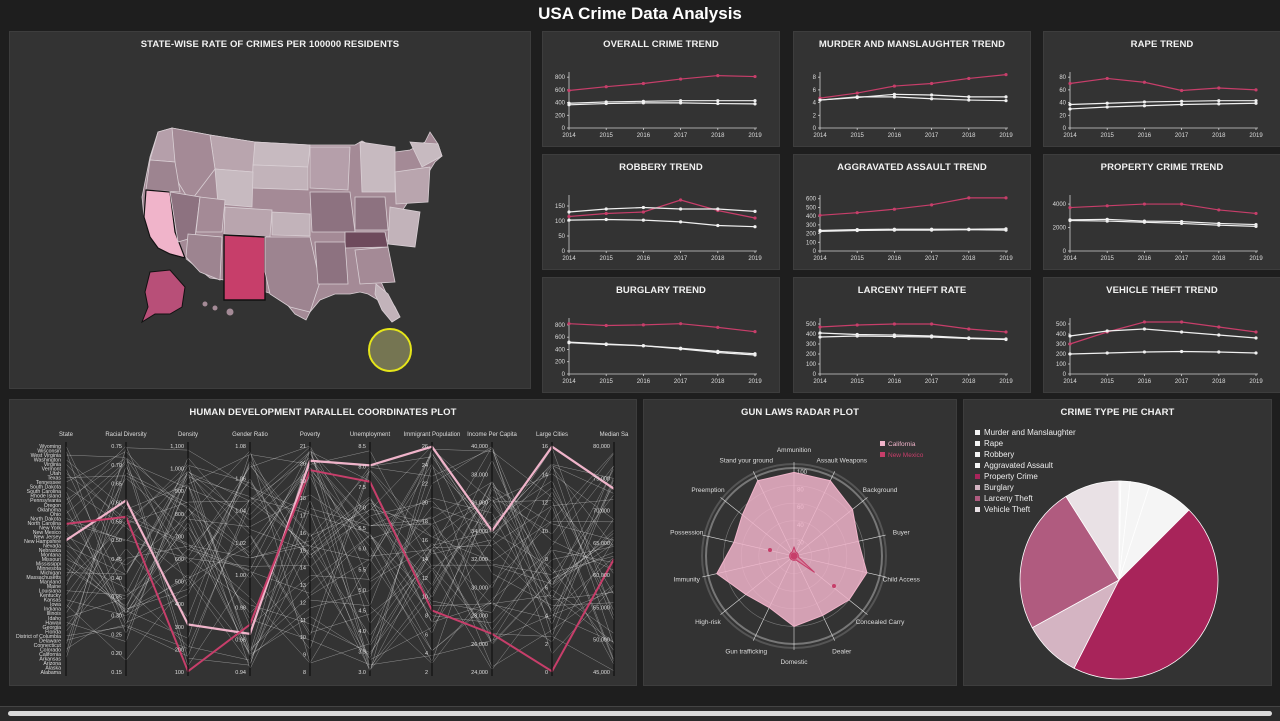 The image size is (1280, 721). What do you see at coordinates (330, 168) in the screenshot?
I see `state-minnesota` at bounding box center [330, 168].